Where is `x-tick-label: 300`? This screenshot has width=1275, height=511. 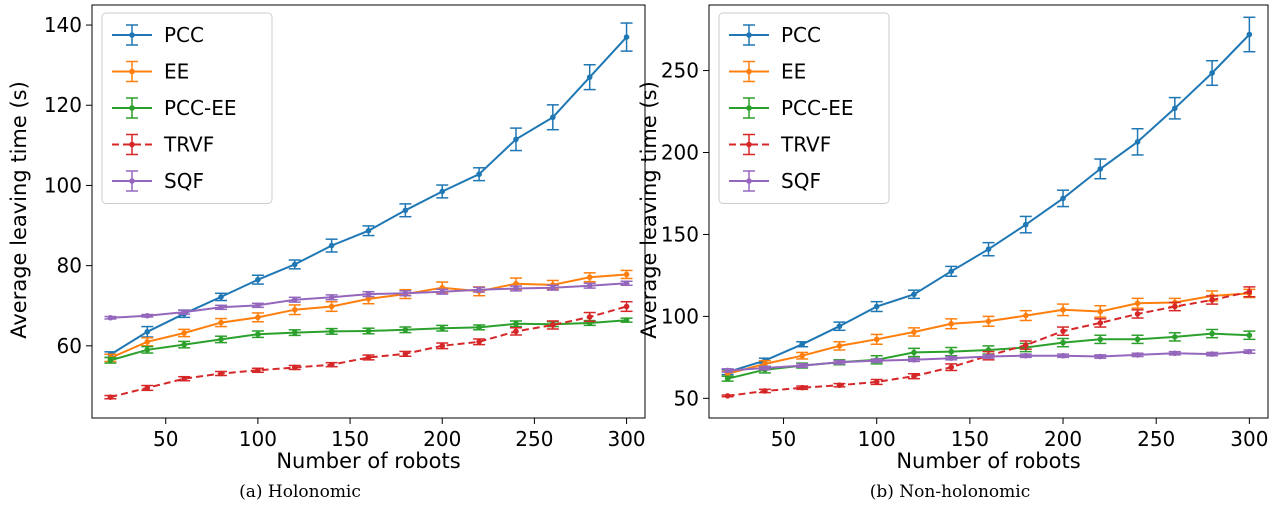
x-tick-label: 300 is located at coordinates (626, 439).